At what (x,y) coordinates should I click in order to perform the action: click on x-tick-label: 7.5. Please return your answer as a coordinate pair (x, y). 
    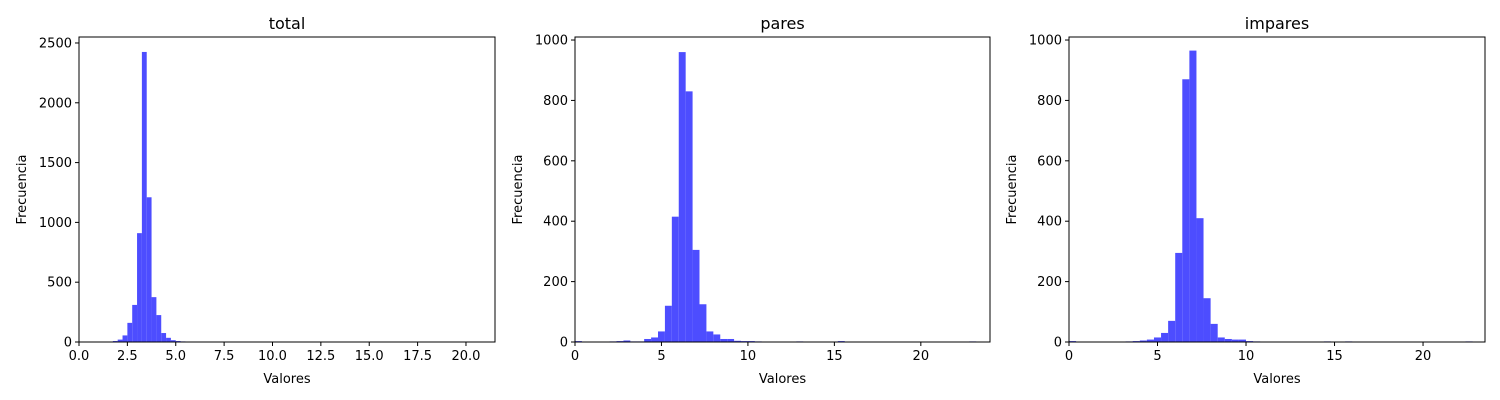
    Looking at the image, I should click on (224, 356).